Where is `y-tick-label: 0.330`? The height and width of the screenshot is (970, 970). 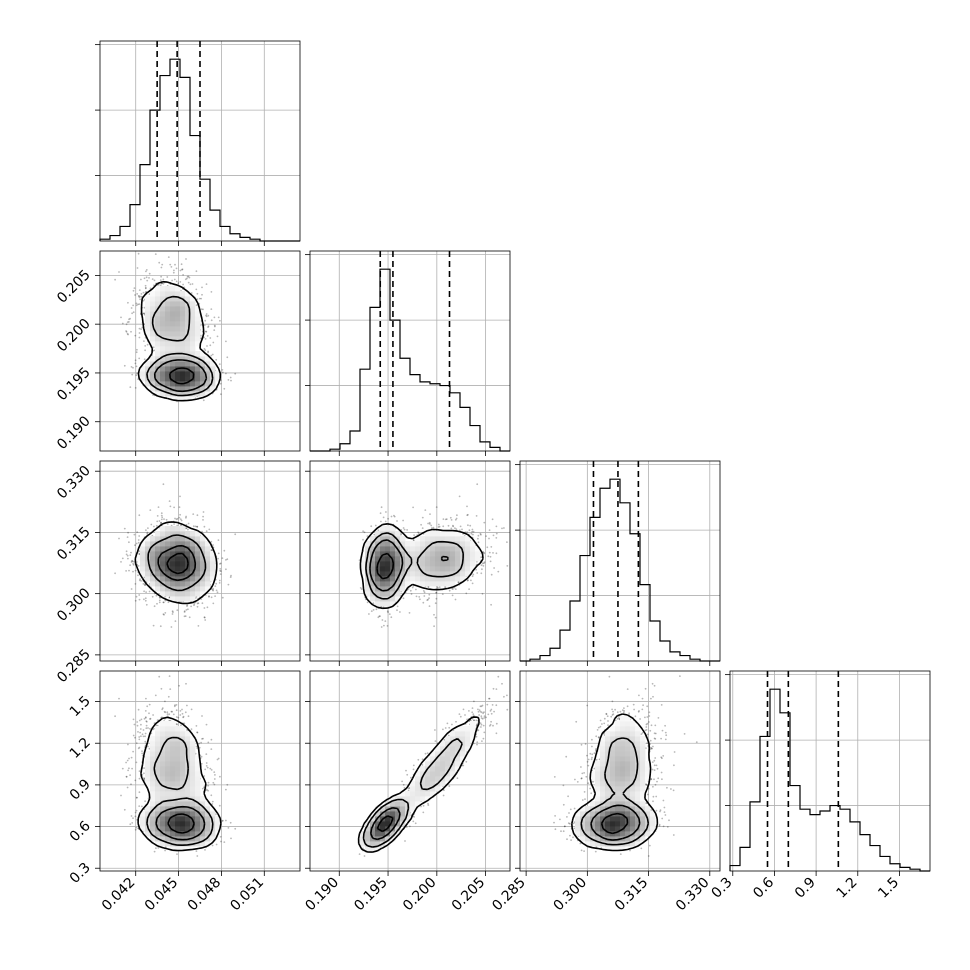
y-tick-label: 0.330 is located at coordinates (74, 483).